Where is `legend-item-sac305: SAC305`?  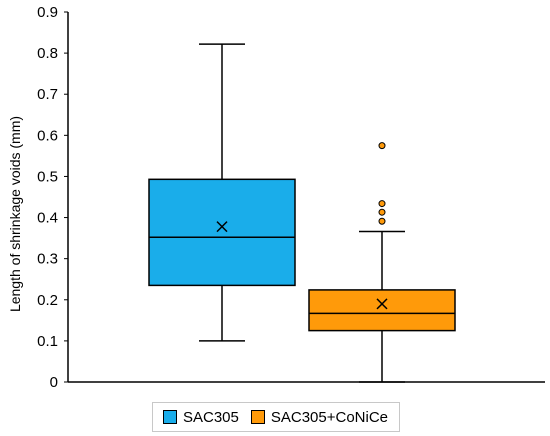
legend-item-sac305: SAC305 is located at coordinates (201, 417).